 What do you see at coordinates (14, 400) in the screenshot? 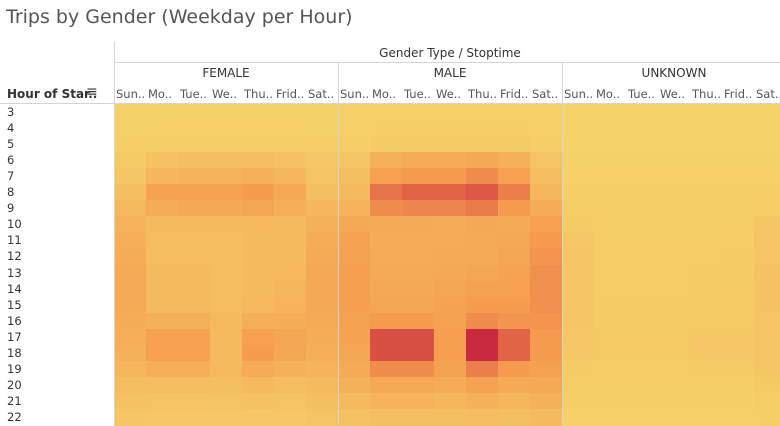
I see `hour-label: 21` at bounding box center [14, 400].